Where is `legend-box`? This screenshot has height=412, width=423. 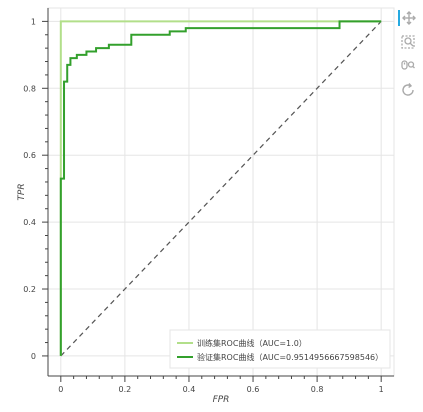
legend-box is located at coordinates (280, 349).